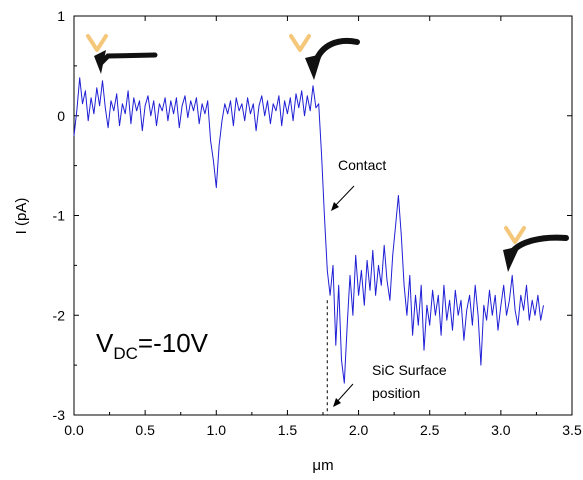 The width and height of the screenshot is (583, 480). What do you see at coordinates (145, 430) in the screenshot?
I see `x-tick-label: 0.5` at bounding box center [145, 430].